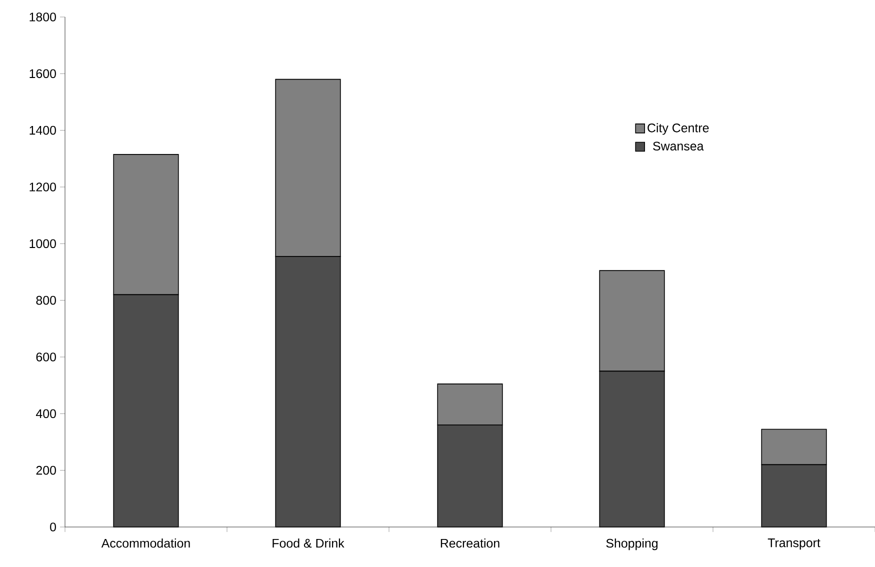 The width and height of the screenshot is (875, 567). What do you see at coordinates (43, 17) in the screenshot?
I see `y-tick-label: 1800` at bounding box center [43, 17].